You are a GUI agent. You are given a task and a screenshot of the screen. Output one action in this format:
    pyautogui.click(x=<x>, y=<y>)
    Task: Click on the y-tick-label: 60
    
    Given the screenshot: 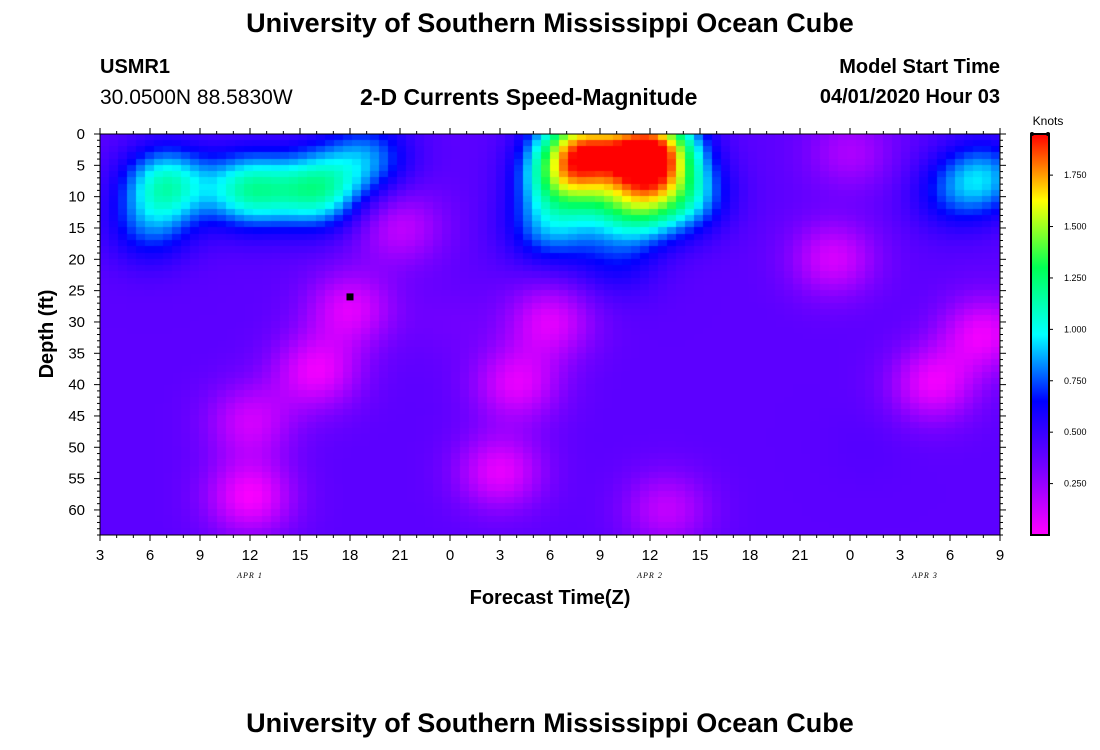 What is the action you would take?
    pyautogui.click(x=76, y=510)
    